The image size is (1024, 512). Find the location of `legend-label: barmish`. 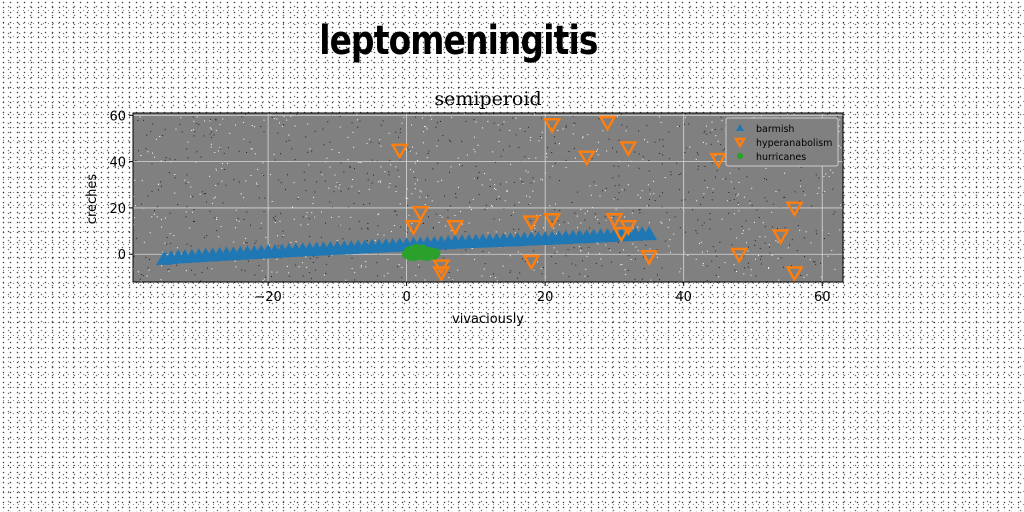

legend-label: barmish is located at coordinates (775, 129).